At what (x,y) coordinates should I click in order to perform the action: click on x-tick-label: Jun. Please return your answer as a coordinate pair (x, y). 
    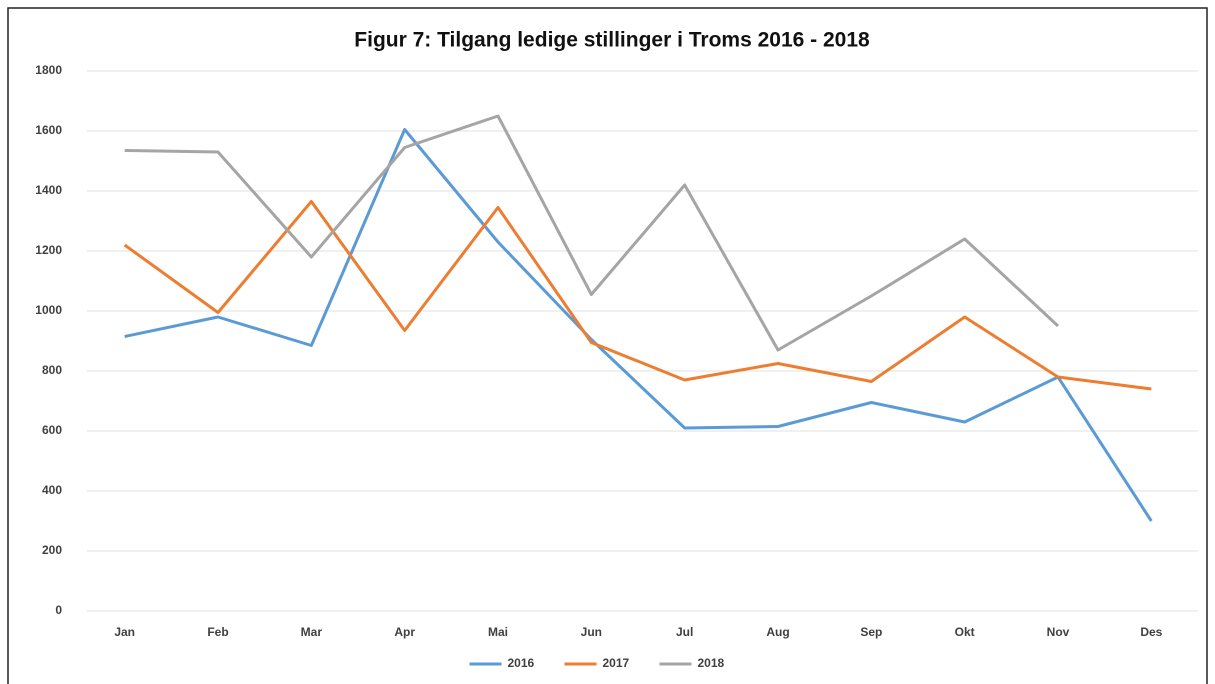
    Looking at the image, I should click on (591, 632).